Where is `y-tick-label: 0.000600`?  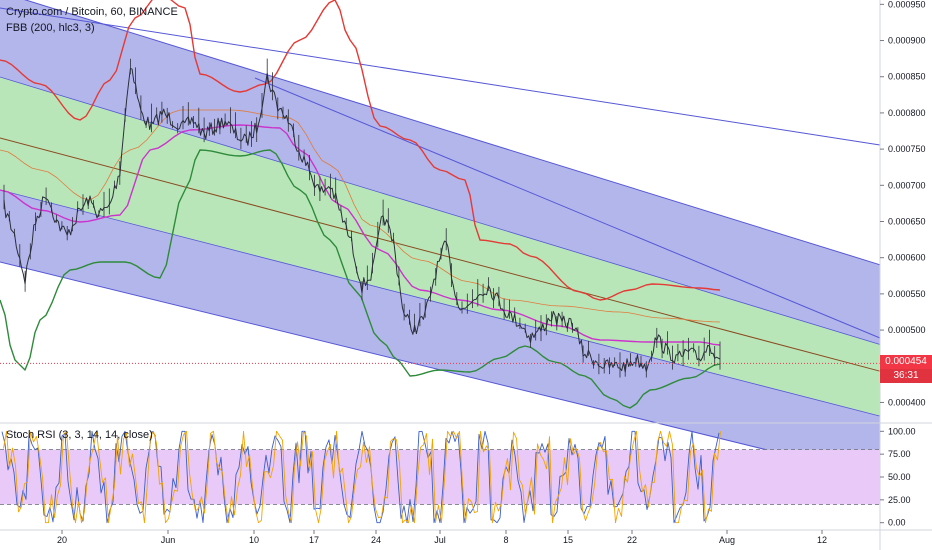
y-tick-label: 0.000600 is located at coordinates (907, 258).